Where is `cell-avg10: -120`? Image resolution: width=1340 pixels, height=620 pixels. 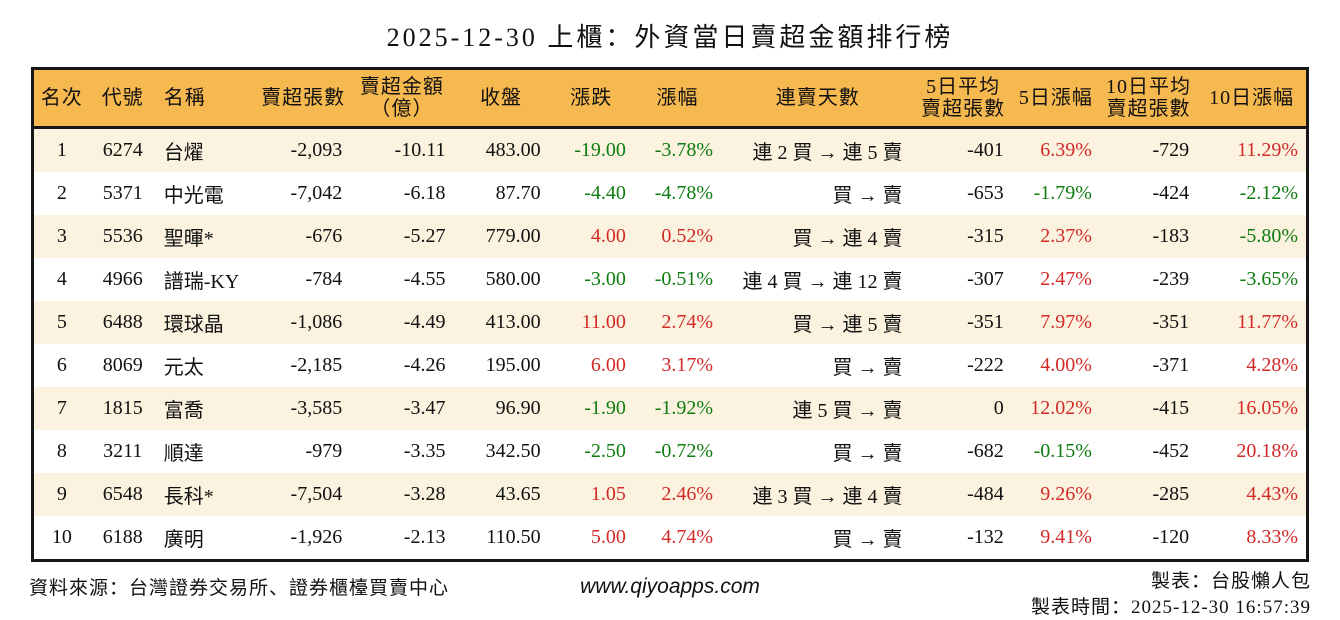 cell-avg10: -120 is located at coordinates (1171, 537).